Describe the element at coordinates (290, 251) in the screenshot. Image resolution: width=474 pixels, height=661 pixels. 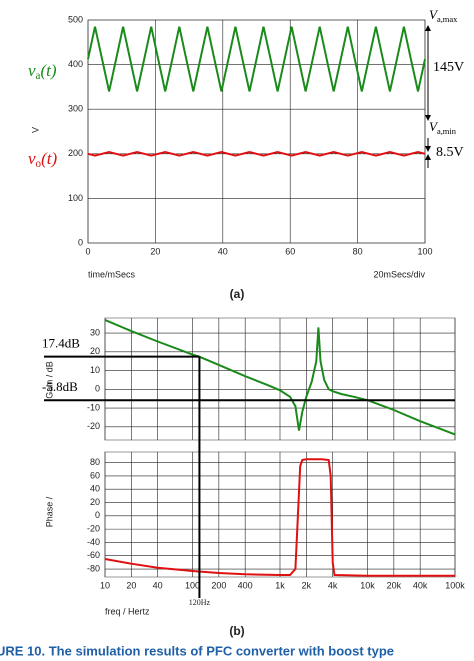
I see `x-tick-label: 60` at that location.